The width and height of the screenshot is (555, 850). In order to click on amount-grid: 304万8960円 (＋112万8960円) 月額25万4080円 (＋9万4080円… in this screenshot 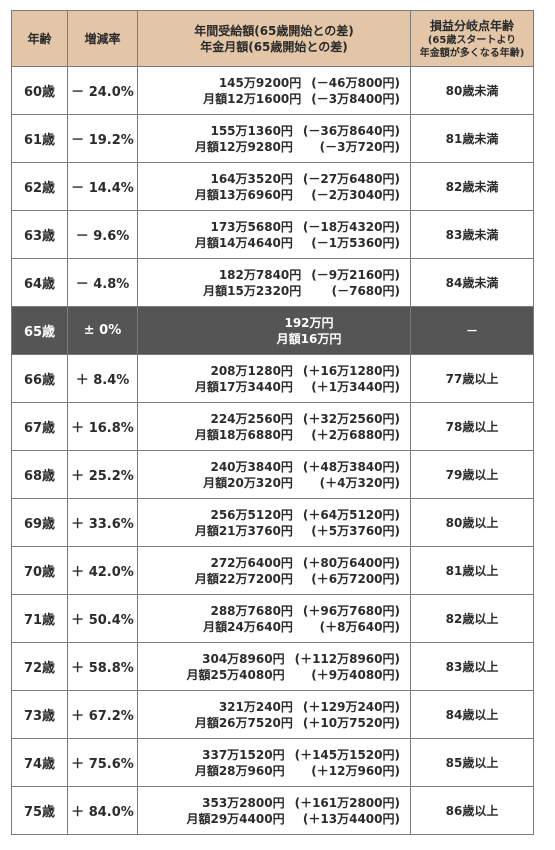, I will do `click(274, 667)`.